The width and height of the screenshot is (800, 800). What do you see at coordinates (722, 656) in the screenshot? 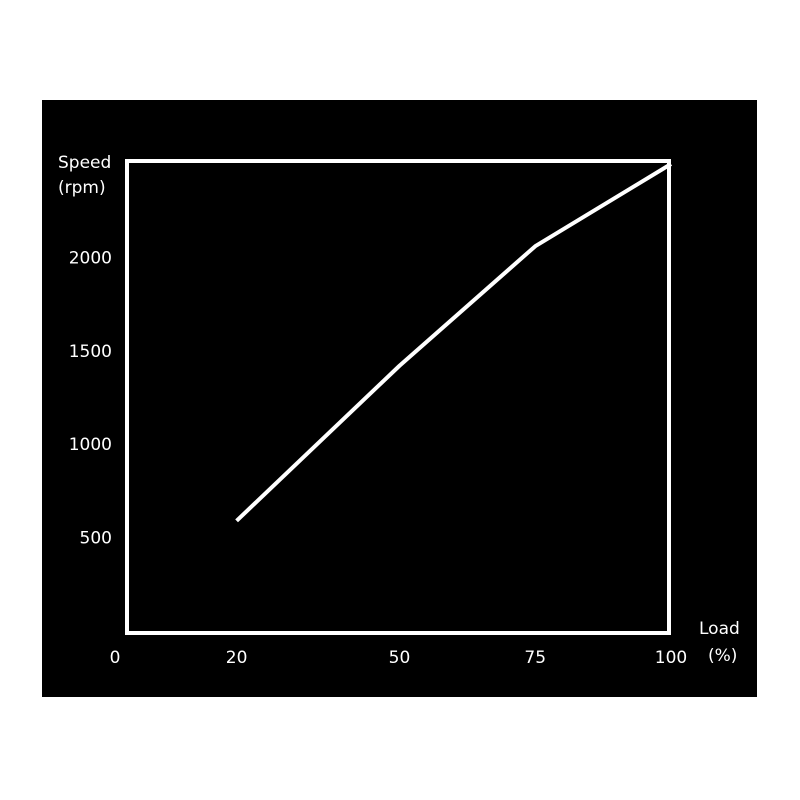
I see `x-axis-label-line2: (%)` at bounding box center [722, 656].